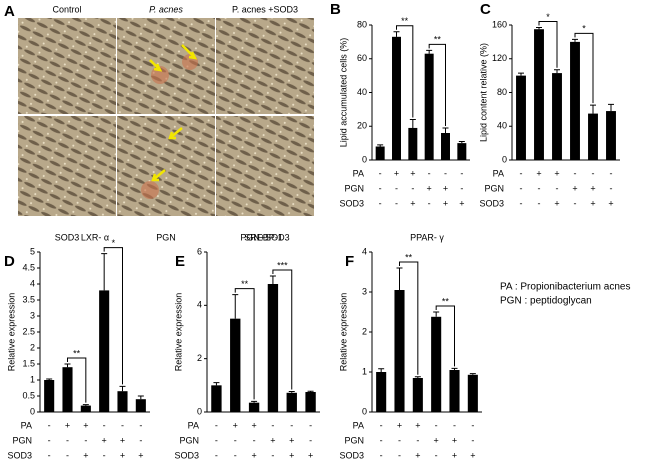 This screenshot has height=465, width=660. I want to click on significance-label: **, so click(77, 353).